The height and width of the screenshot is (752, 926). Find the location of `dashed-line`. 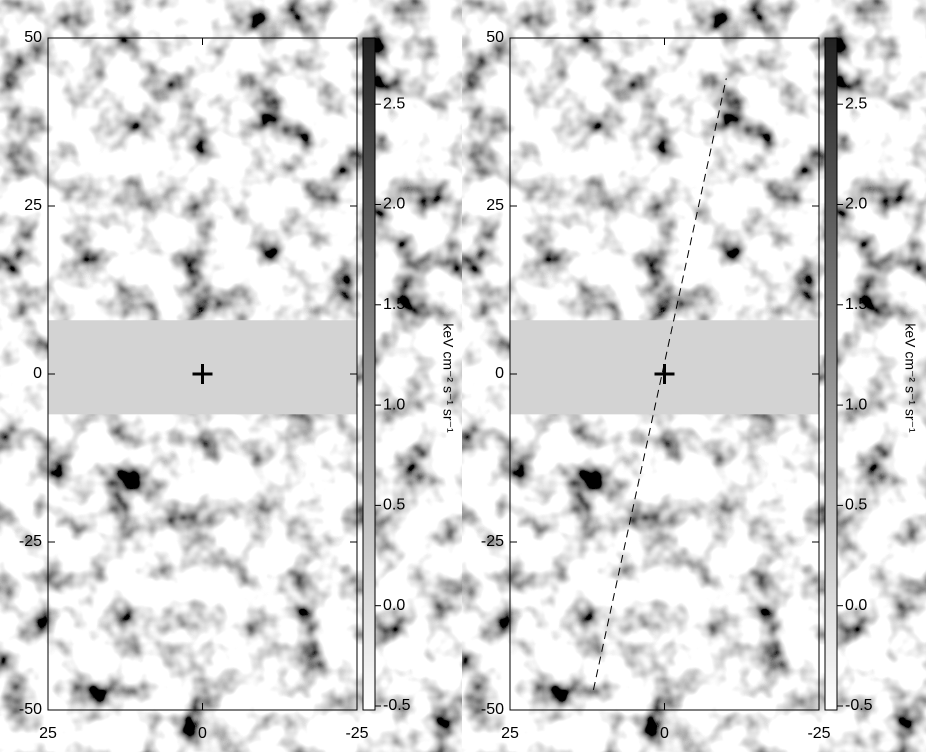

dashed-line is located at coordinates (659, 384).